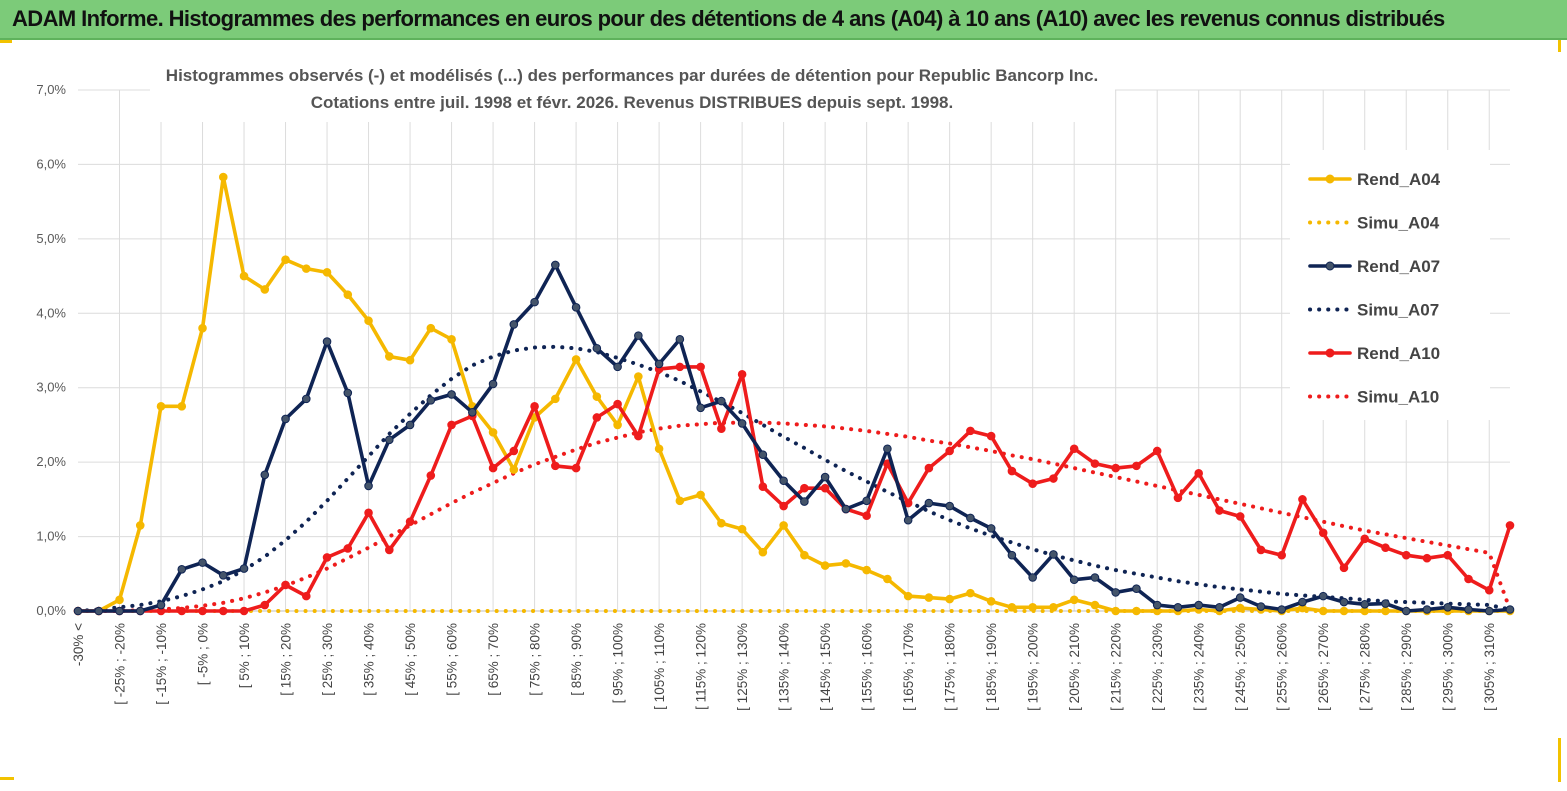  Describe the element at coordinates (576, 659) in the screenshot. I see `x-tick-label: [ 85% ; 90%` at that location.